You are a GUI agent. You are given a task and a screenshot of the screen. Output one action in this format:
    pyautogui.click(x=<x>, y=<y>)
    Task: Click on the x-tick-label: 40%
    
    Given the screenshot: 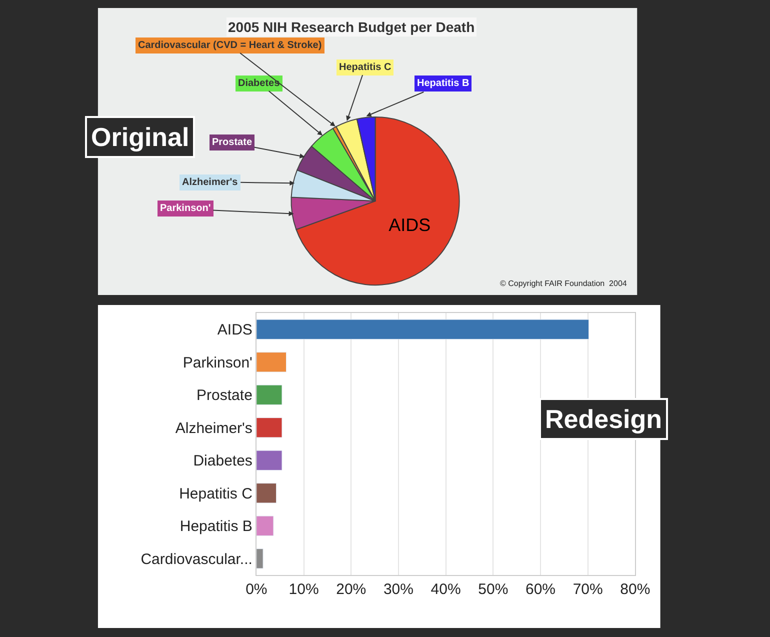 What is the action you would take?
    pyautogui.click(x=445, y=589)
    